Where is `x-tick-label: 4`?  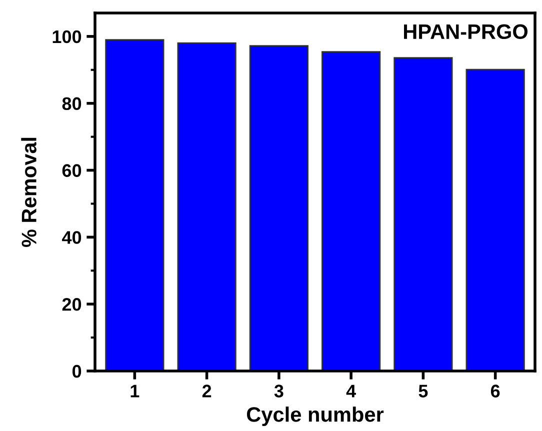
x-tick-label: 4 is located at coordinates (351, 391).